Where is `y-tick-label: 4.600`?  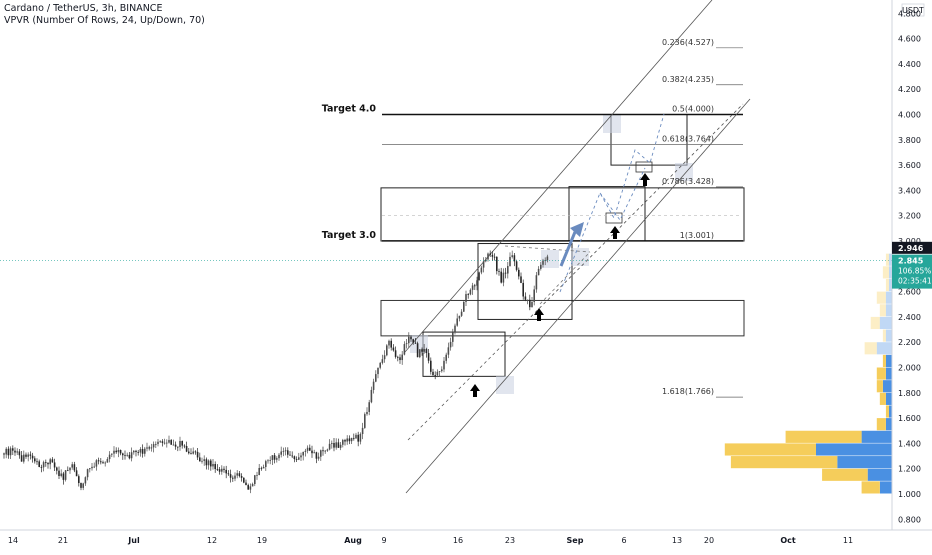
y-tick-label: 4.600 is located at coordinates (909, 39).